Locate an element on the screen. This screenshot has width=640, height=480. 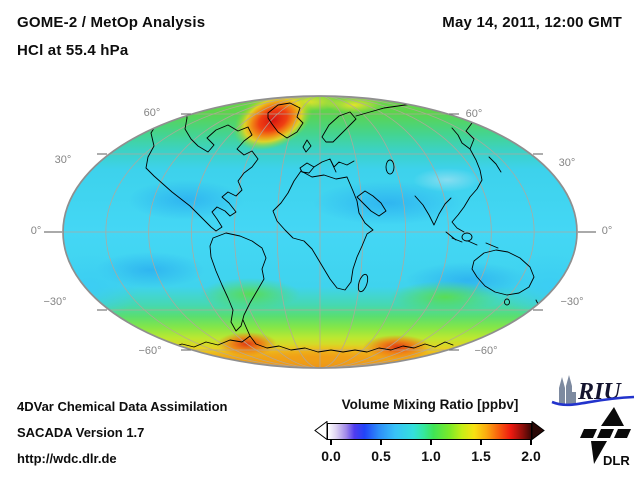
coast-madagascar is located at coordinates (363, 283).